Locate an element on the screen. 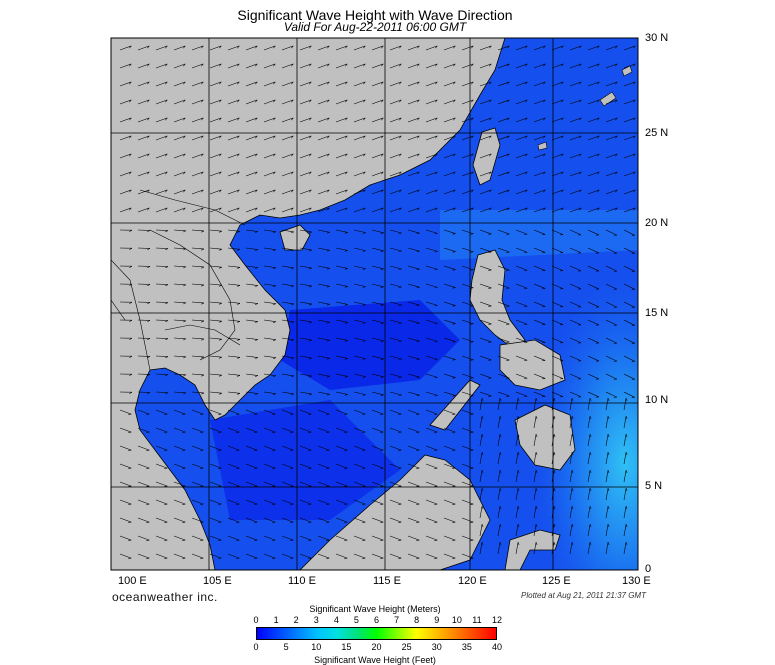 The height and width of the screenshot is (665, 775). sea-strait-band is located at coordinates (539, 235).